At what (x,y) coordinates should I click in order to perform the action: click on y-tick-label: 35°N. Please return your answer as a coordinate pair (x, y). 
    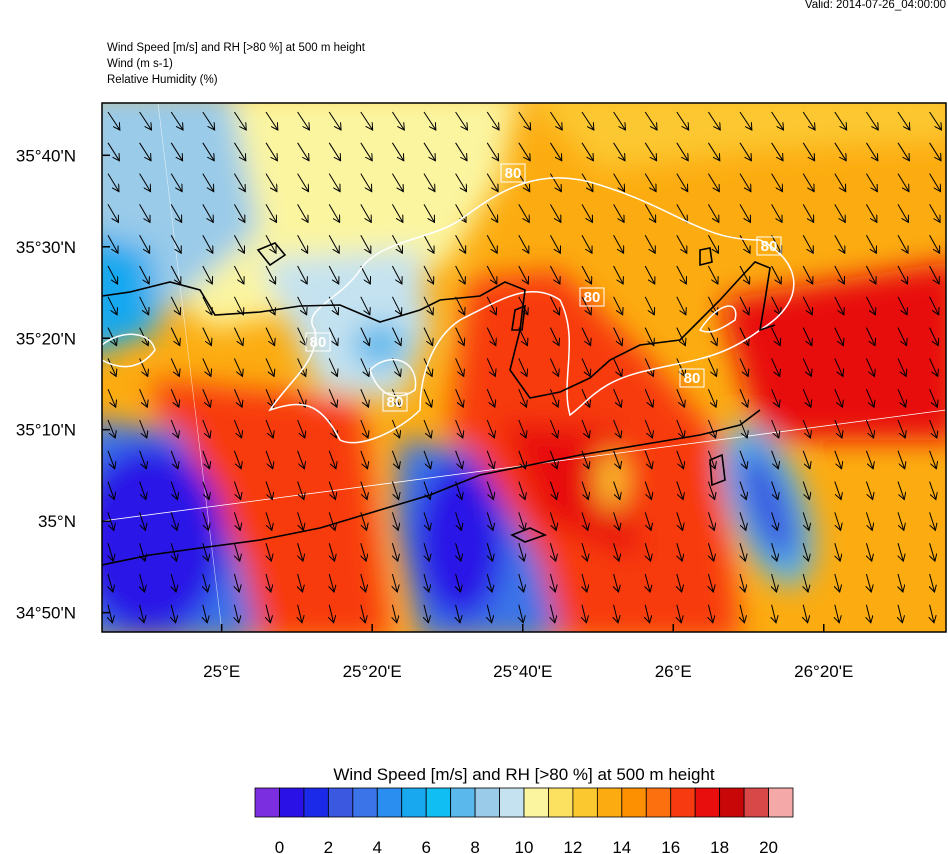
    Looking at the image, I should click on (57, 521).